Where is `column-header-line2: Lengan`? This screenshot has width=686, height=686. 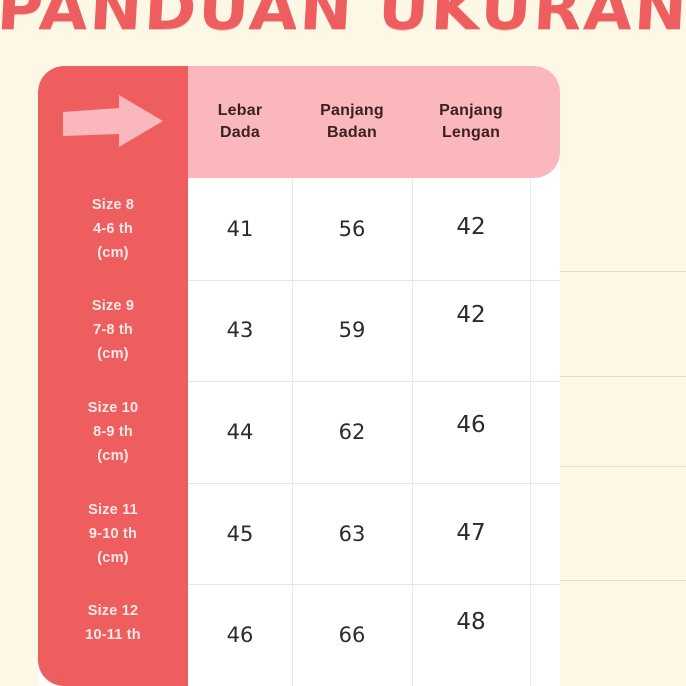 column-header-line2: Lengan is located at coordinates (471, 132).